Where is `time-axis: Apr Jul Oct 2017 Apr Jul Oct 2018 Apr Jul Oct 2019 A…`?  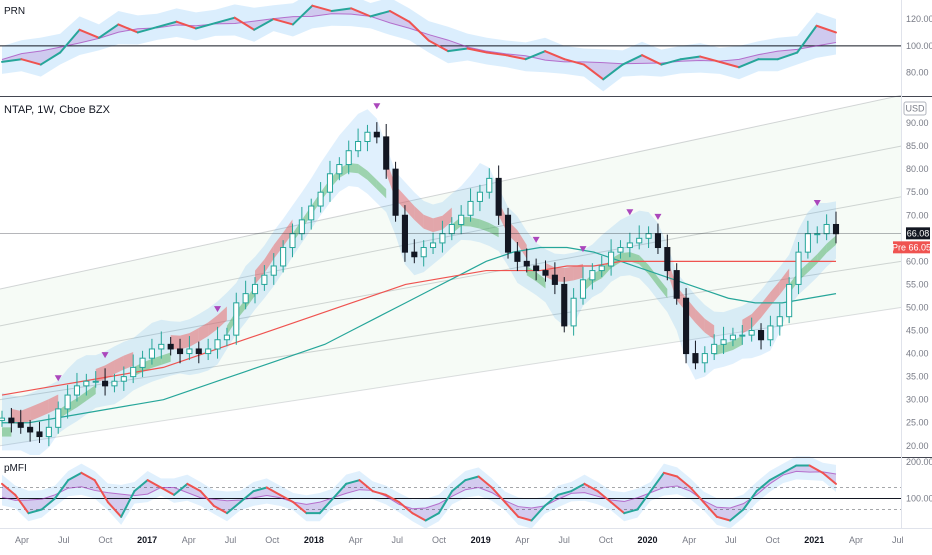 time-axis: Apr Jul Oct 2017 Apr Jul Oct 2018 Apr Jul Oct 2019 A… is located at coordinates (459, 540).